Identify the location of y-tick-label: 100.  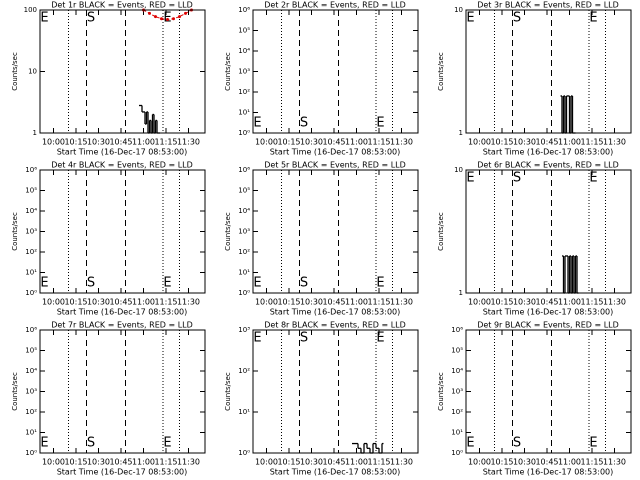
(30, 10).